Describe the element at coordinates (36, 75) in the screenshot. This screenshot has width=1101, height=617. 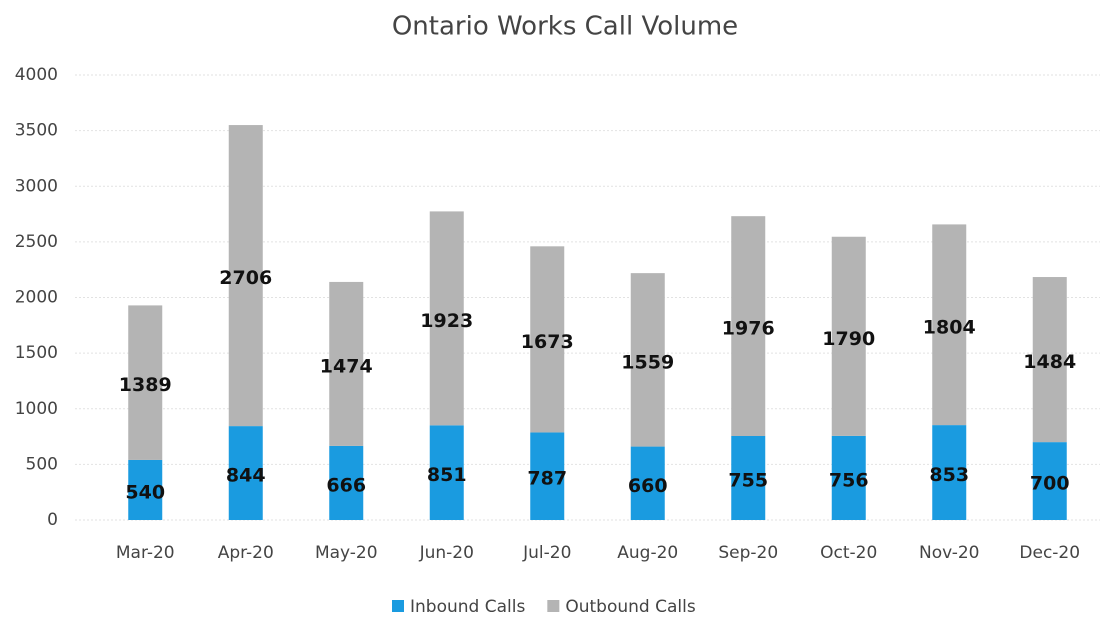
I see `y-tick-label: 4000` at that location.